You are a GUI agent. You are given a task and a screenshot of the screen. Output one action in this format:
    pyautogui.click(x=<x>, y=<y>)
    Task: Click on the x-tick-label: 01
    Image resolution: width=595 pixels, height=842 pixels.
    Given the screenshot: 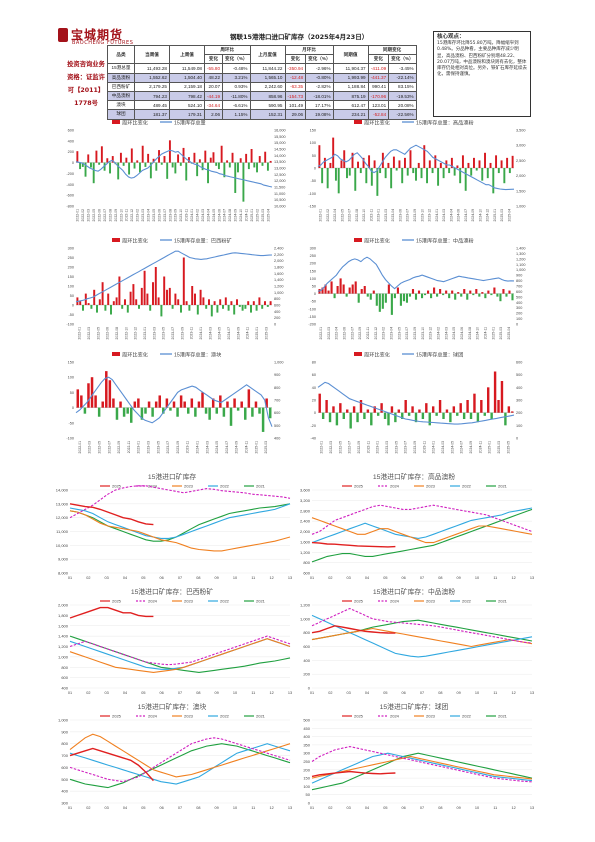 What is the action you would take?
    pyautogui.click(x=70, y=578)
    